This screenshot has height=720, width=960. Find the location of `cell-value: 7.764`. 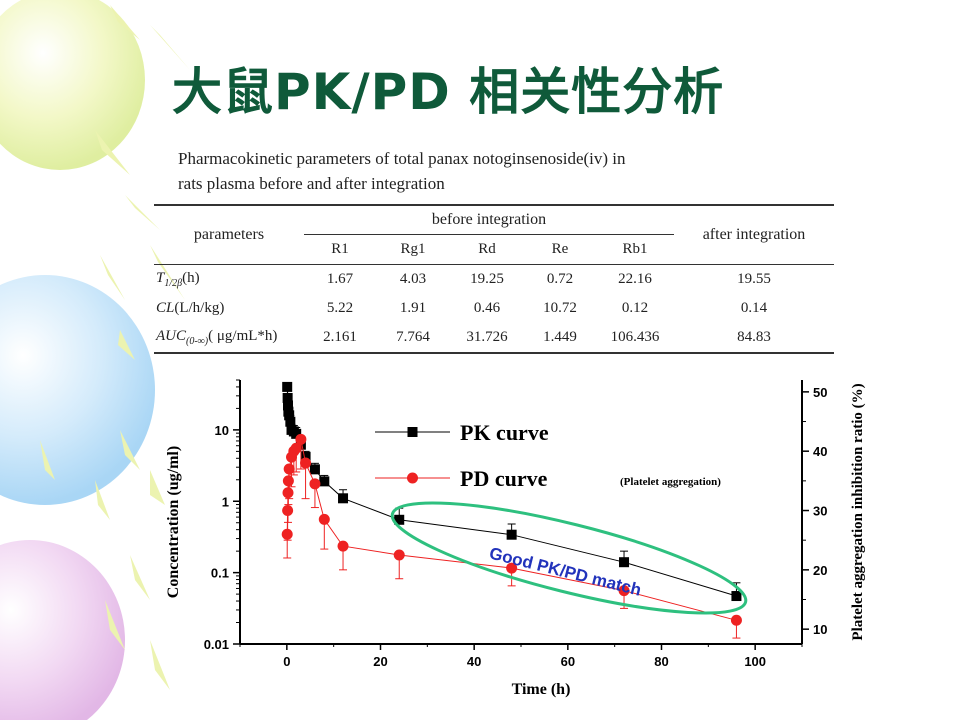

cell-value: 7.764 is located at coordinates (413, 338).